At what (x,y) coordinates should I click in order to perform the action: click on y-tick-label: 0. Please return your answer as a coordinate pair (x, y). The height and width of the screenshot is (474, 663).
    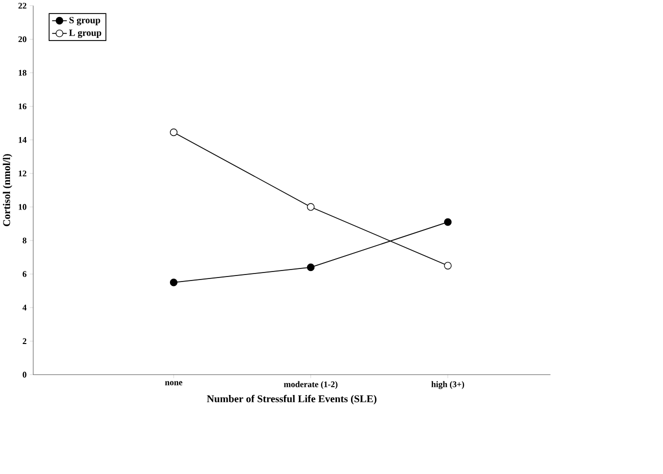
    Looking at the image, I should click on (24, 375).